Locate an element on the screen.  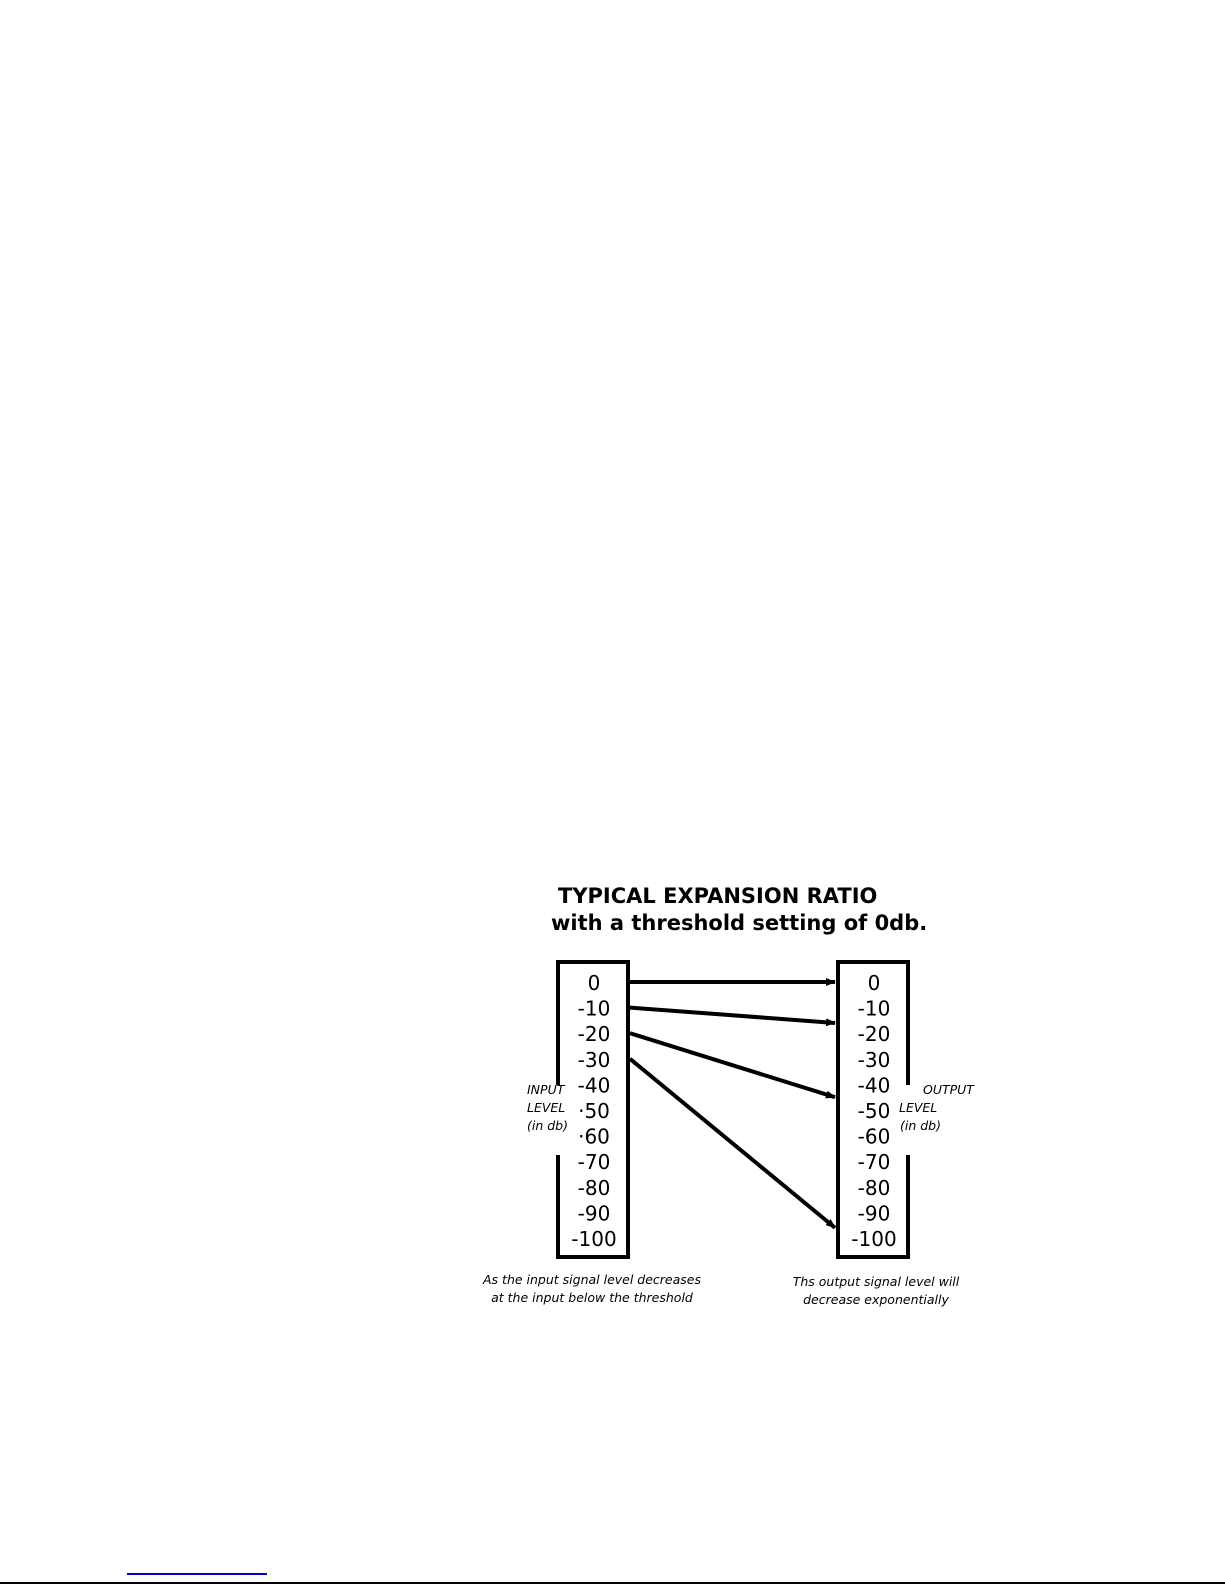
output-scale-label: -20 is located at coordinates (874, 1034).